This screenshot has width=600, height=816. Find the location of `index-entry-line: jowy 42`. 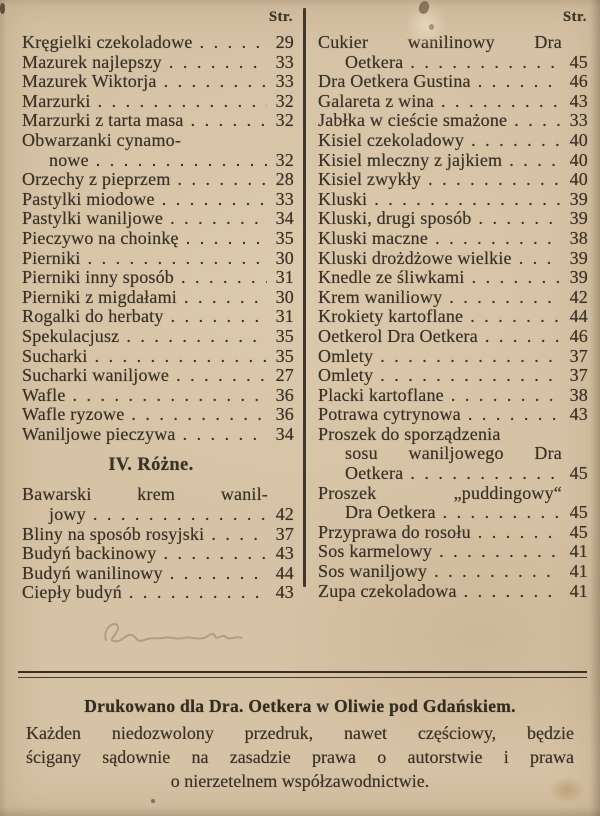

index-entry-line: jowy 42 is located at coordinates (158, 514).